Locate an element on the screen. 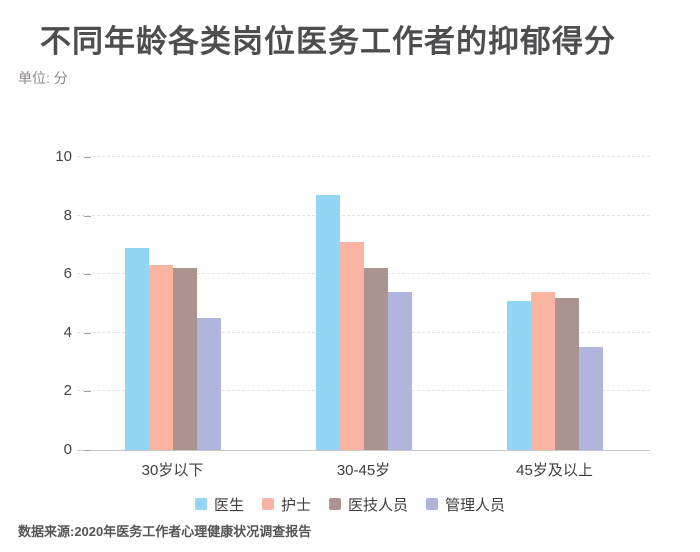 This screenshot has height=552, width=700. bar-管理人员-30岁以下 is located at coordinates (208, 384).